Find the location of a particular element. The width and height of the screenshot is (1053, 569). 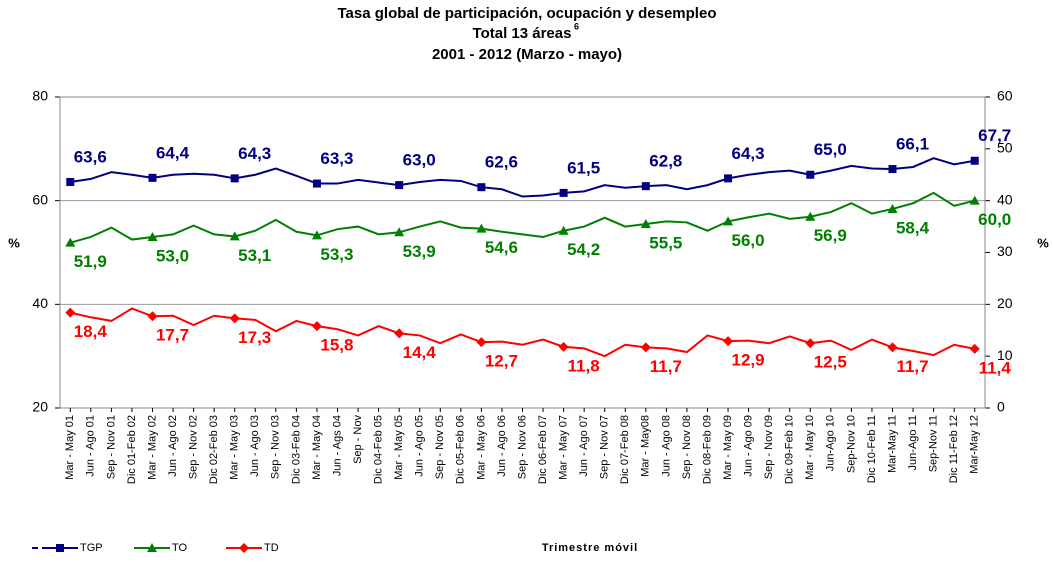

x-tick-label: Sep - Nov 02 is located at coordinates (194, 447).